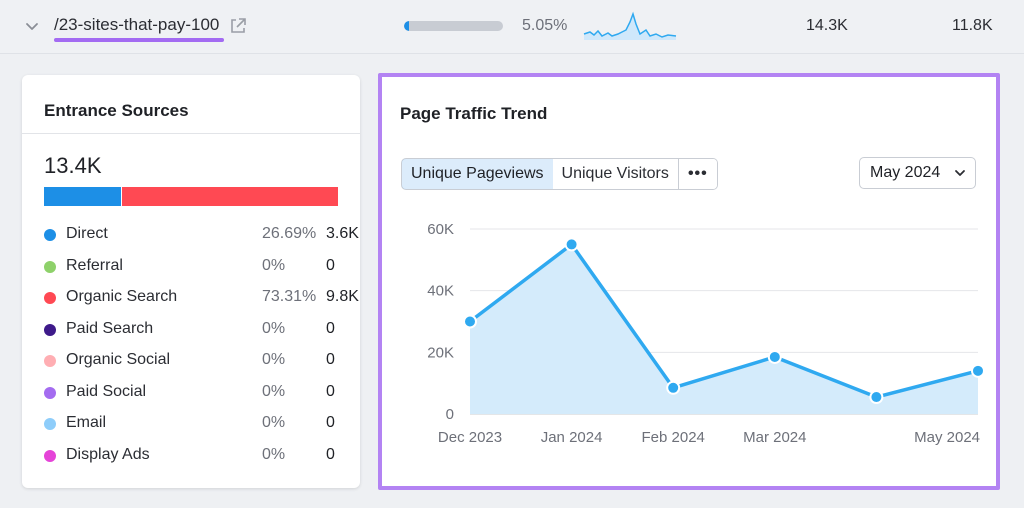 The width and height of the screenshot is (1024, 508). What do you see at coordinates (118, 359) in the screenshot?
I see `source-name: Organic Social` at bounding box center [118, 359].